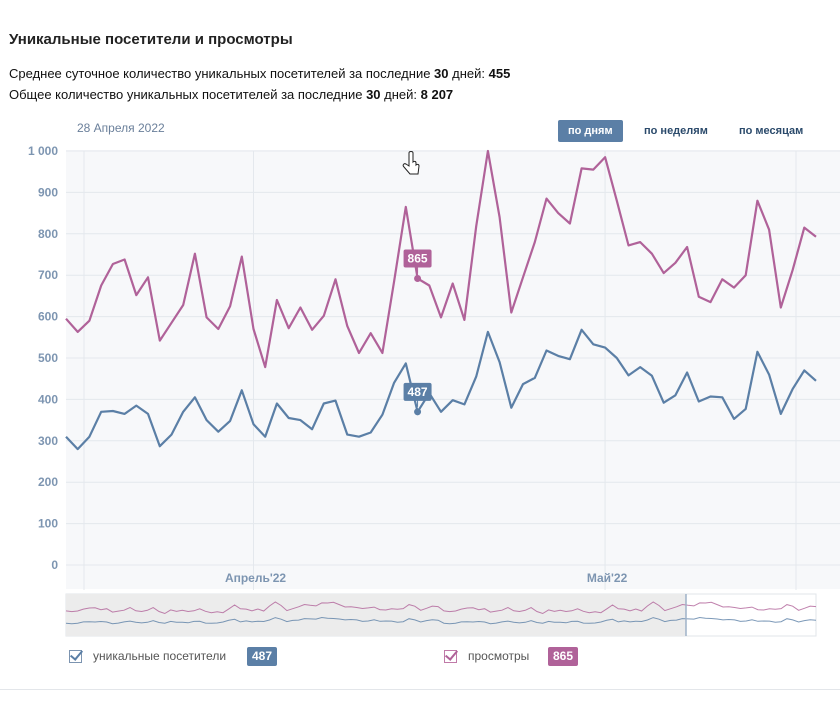 The height and width of the screenshot is (705, 840). I want to click on stat1-value: 455, so click(499, 73).